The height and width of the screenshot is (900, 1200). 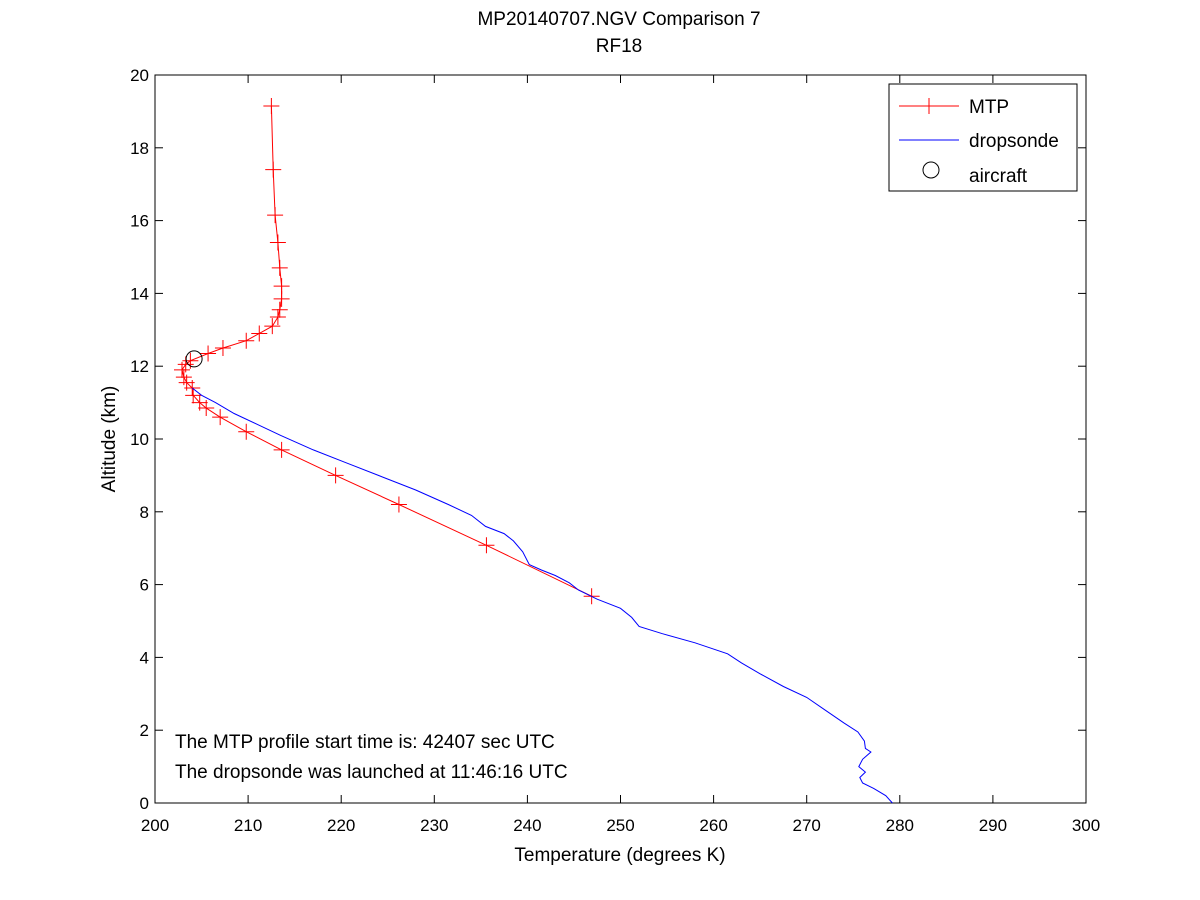 What do you see at coordinates (139, 293) in the screenshot?
I see `y-tick-label: 14` at bounding box center [139, 293].